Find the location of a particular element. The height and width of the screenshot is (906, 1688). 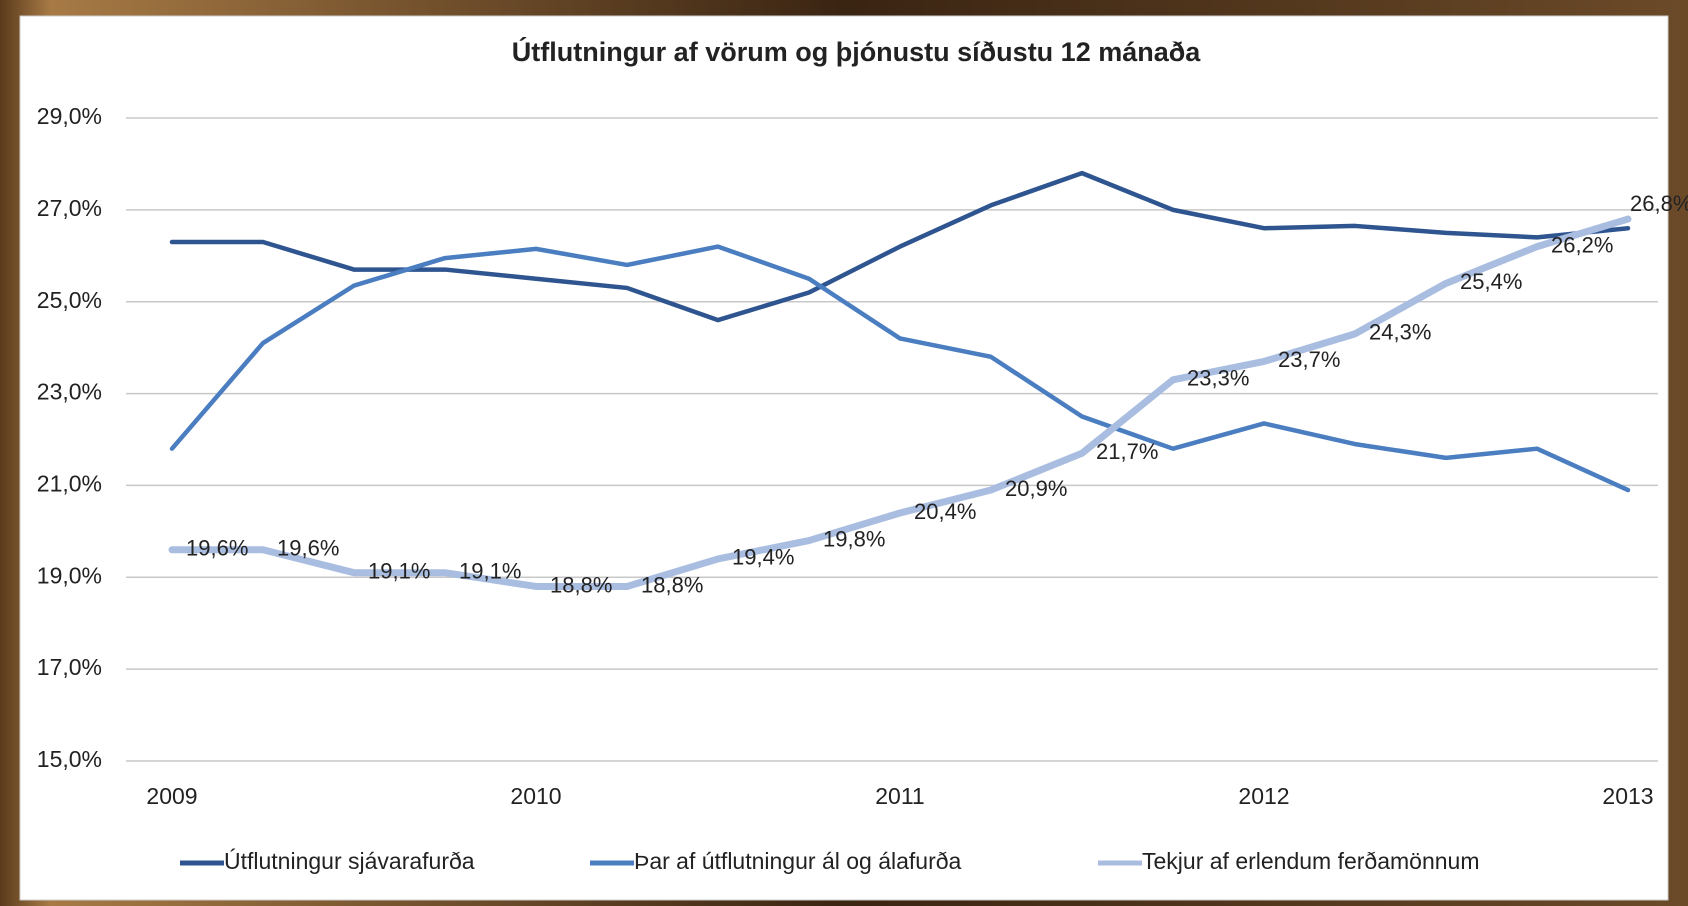

y-tick-label: 23,0% is located at coordinates (69, 392).